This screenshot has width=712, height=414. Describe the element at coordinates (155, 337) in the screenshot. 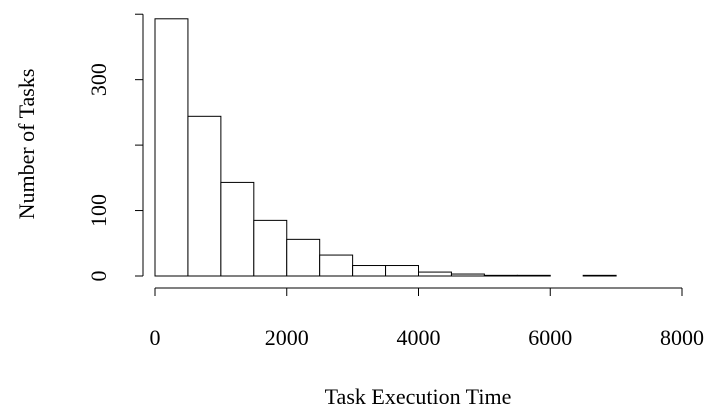

I see `x-tick-label: 0` at that location.